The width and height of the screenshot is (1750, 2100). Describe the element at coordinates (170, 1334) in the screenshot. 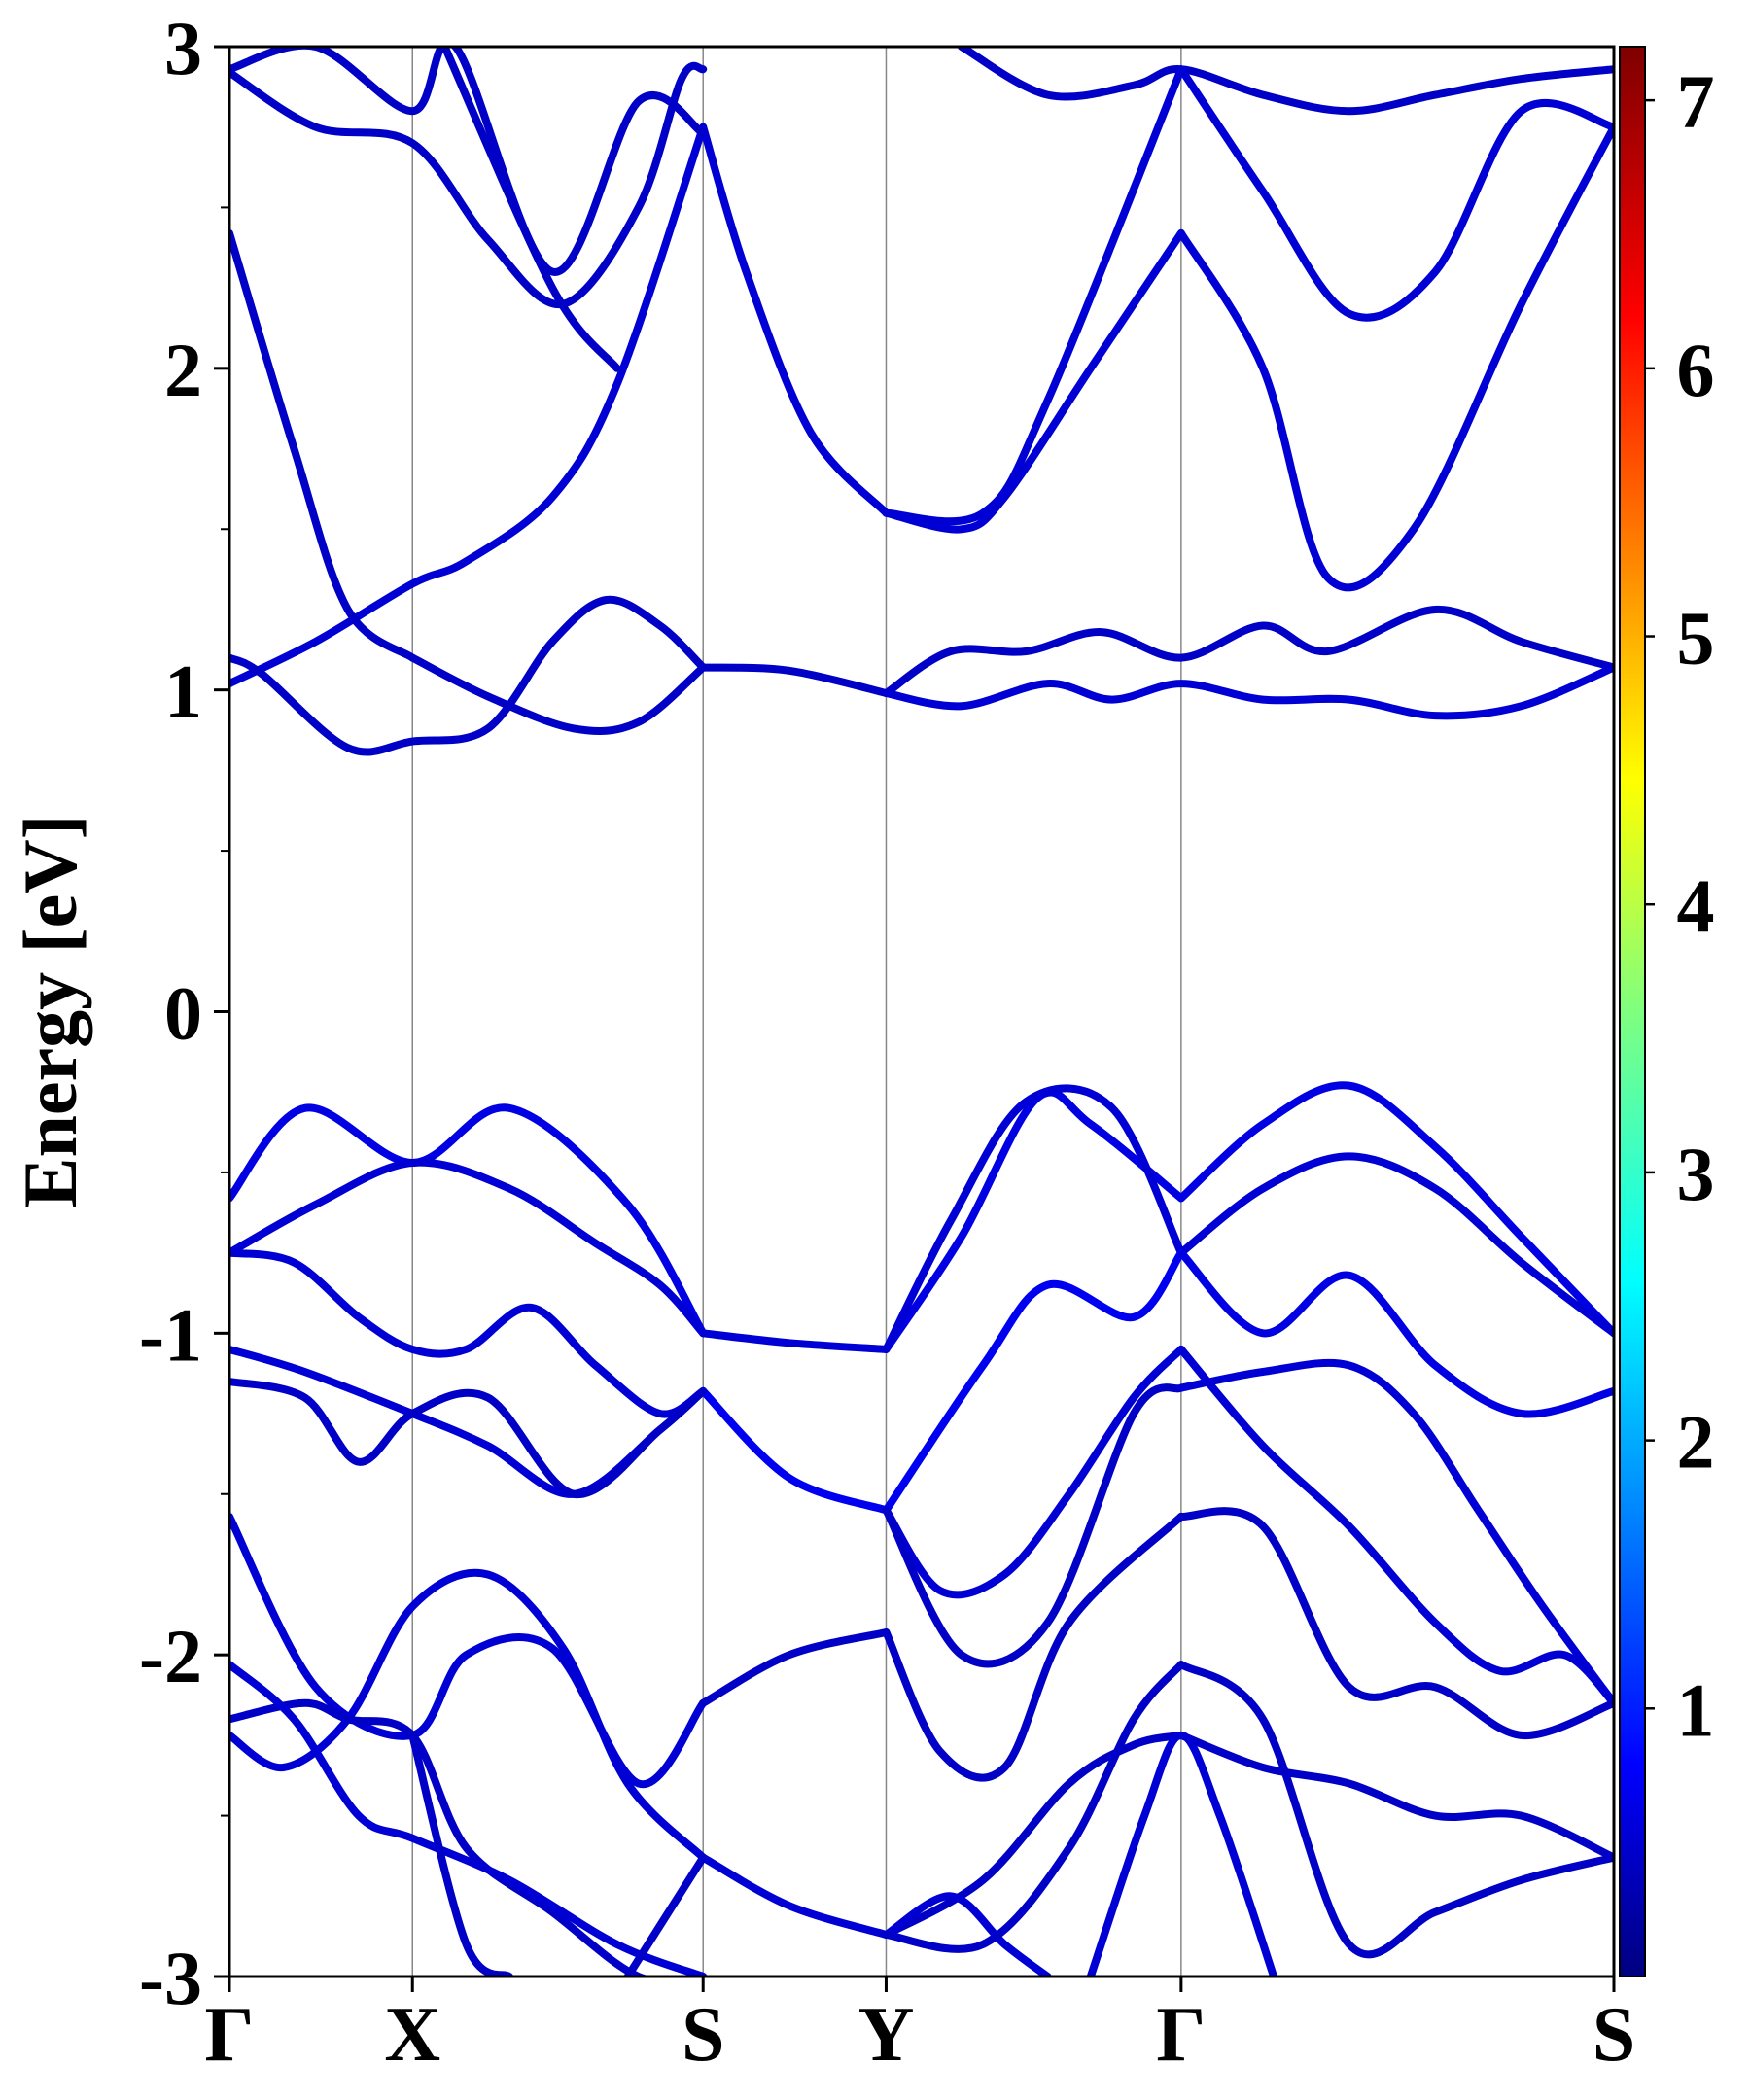

I see `y-tick-label: -1` at that location.